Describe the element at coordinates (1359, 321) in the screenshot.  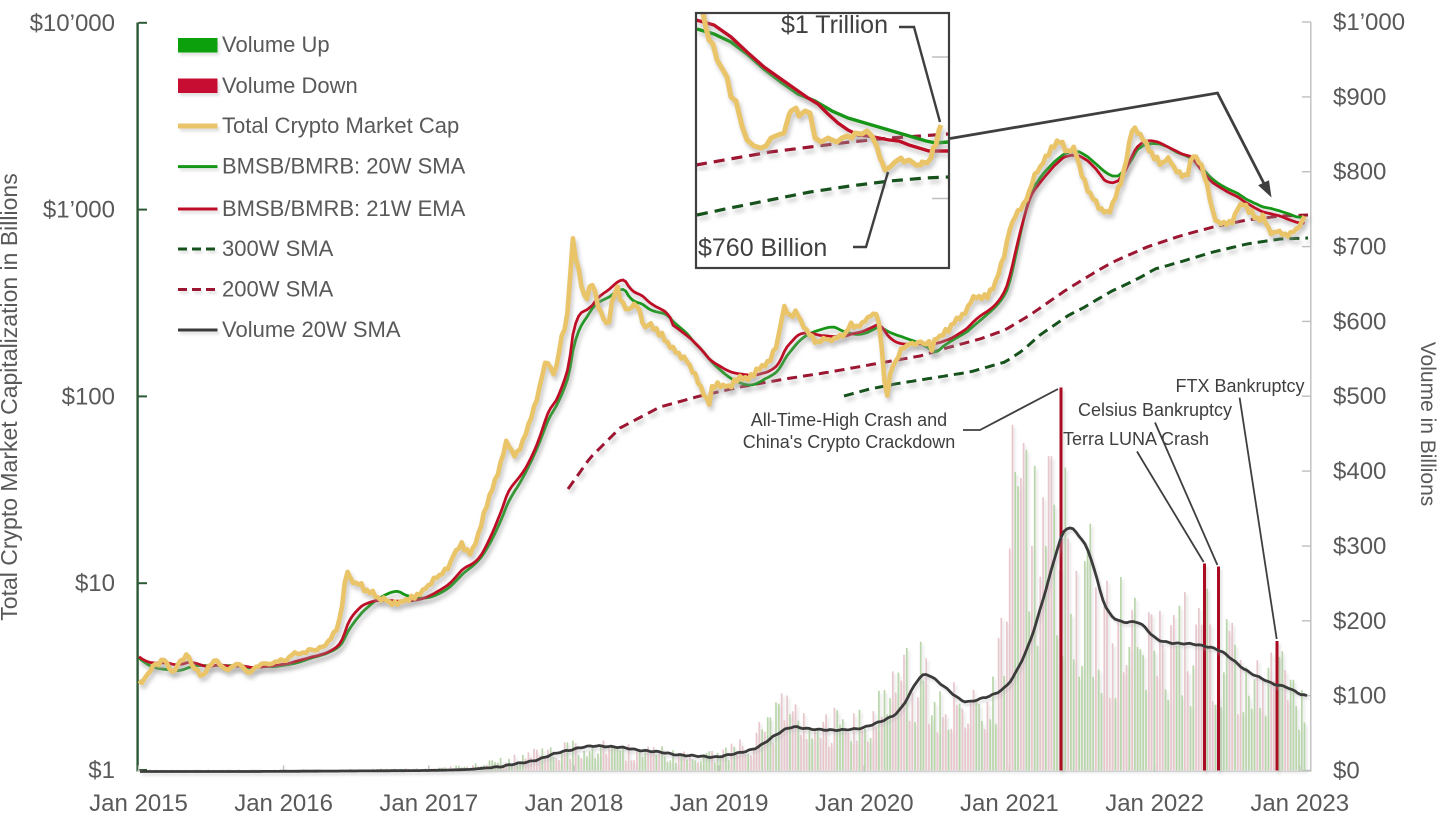
I see `svg-text: $600` at that location.